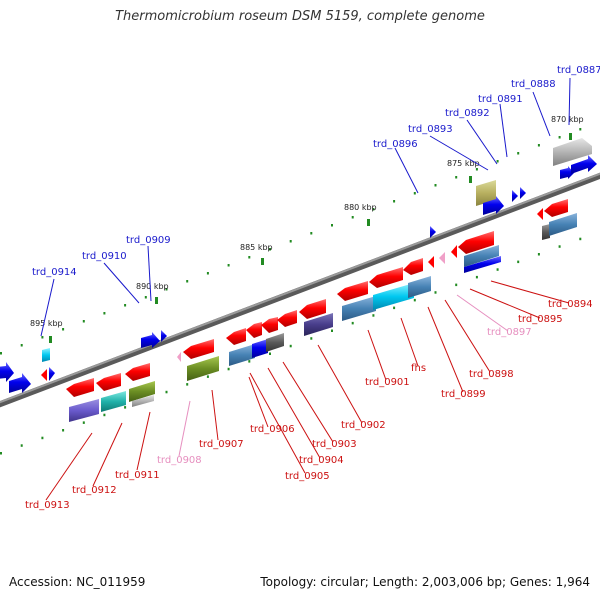 The width and height of the screenshot is (600, 600). What do you see at coordinates (467, 113) in the screenshot?
I see `gene-label-trd-0892: trd_0892` at bounding box center [467, 113].